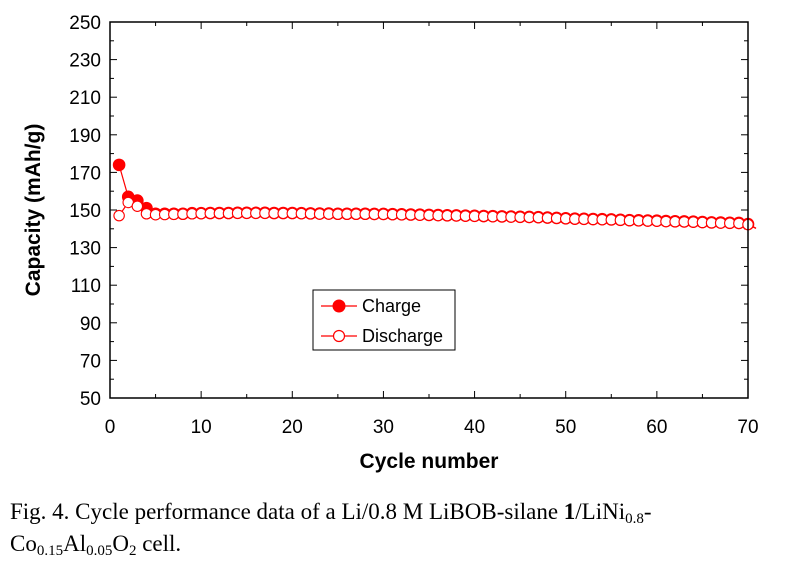  Describe the element at coordinates (85, 61) in the screenshot. I see `y-tick-label: 230` at that location.